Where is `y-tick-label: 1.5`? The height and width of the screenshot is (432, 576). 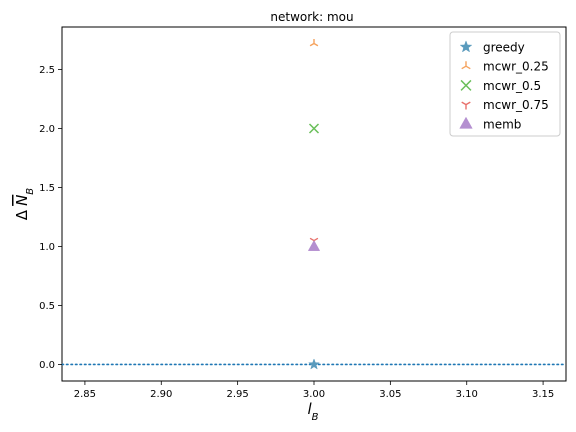 y-tick-label: 1.5 is located at coordinates (47, 188).